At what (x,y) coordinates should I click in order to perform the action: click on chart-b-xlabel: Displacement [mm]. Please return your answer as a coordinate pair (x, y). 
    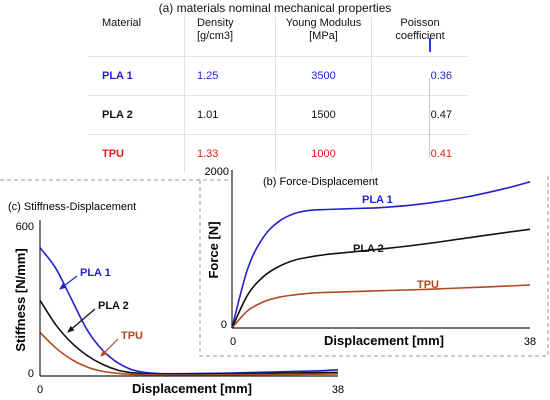
    Looking at the image, I should click on (384, 340).